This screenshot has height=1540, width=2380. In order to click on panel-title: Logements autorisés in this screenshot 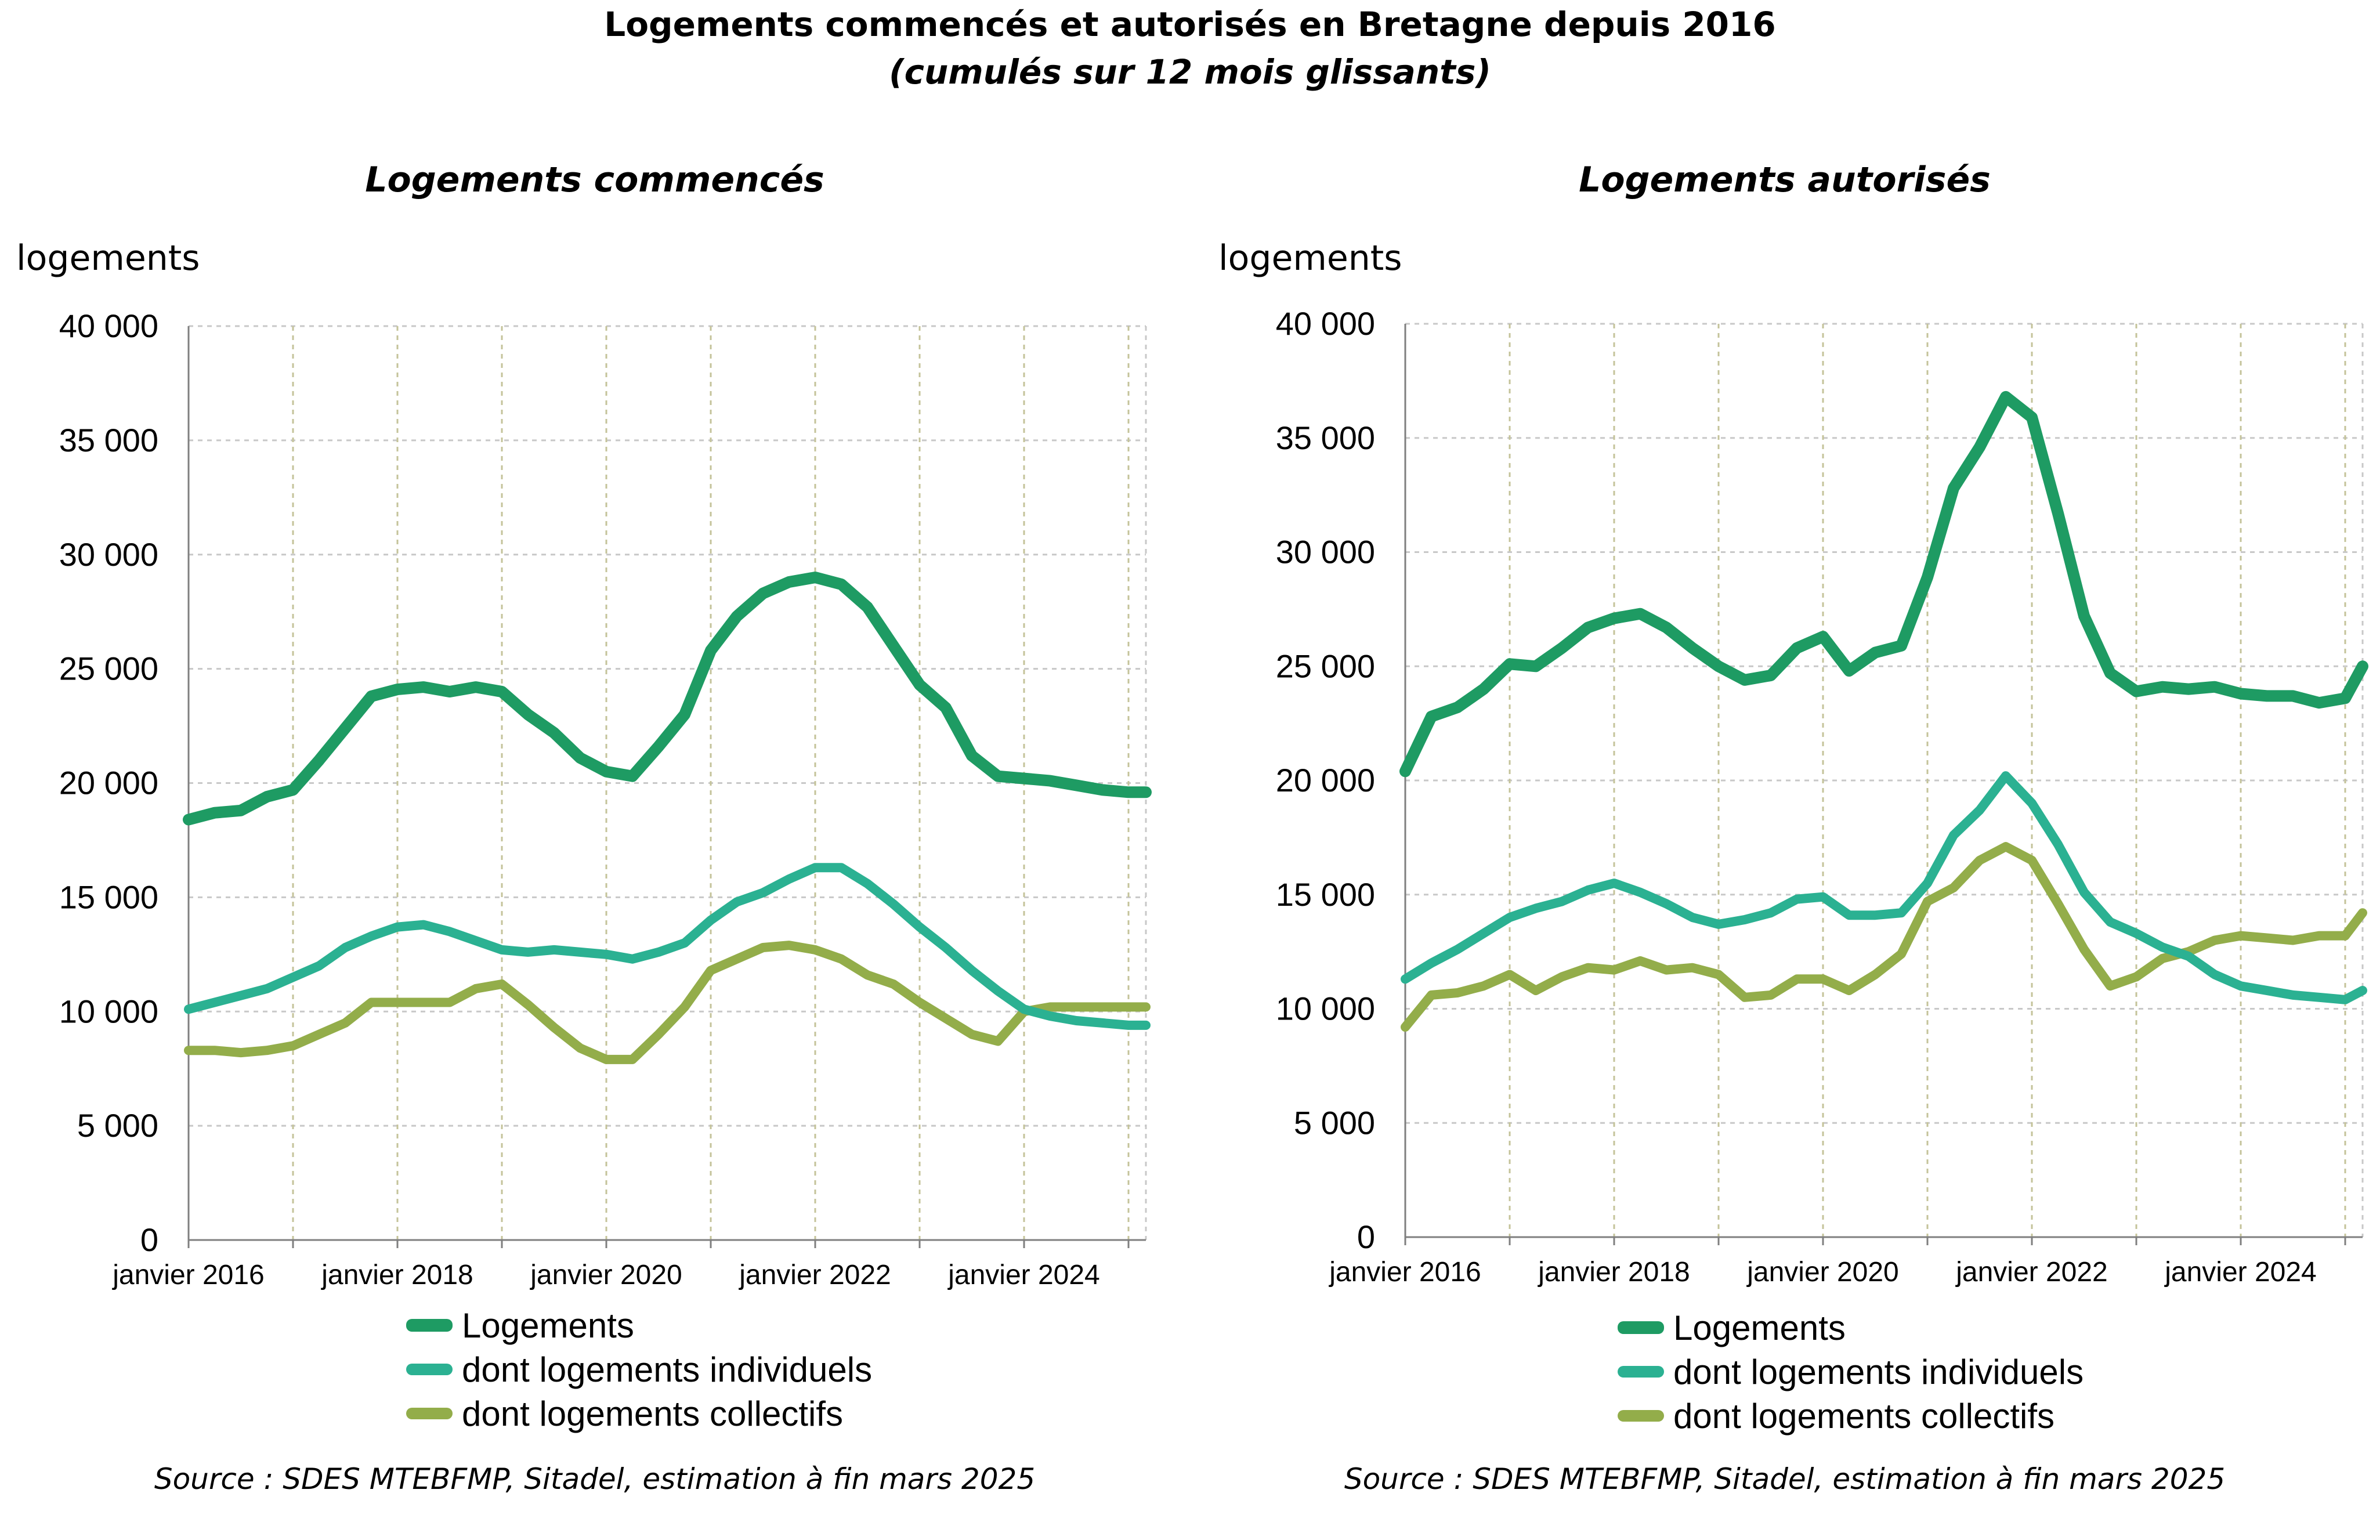, I will do `click(1785, 180)`.